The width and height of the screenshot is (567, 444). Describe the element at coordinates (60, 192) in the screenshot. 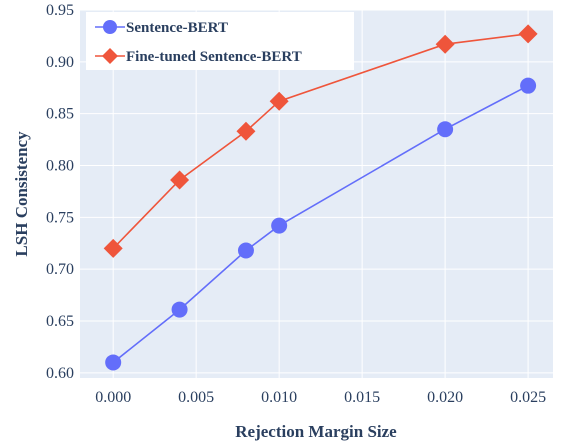

I see `y-axis-ticks: 0.60 0.65 0.70 0.75 0.80 0.85 0.90 0.95` at that location.